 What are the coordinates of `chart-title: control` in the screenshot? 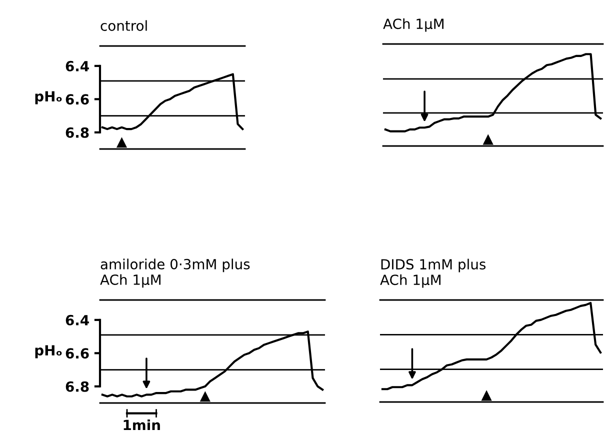 It's located at (123, 25).